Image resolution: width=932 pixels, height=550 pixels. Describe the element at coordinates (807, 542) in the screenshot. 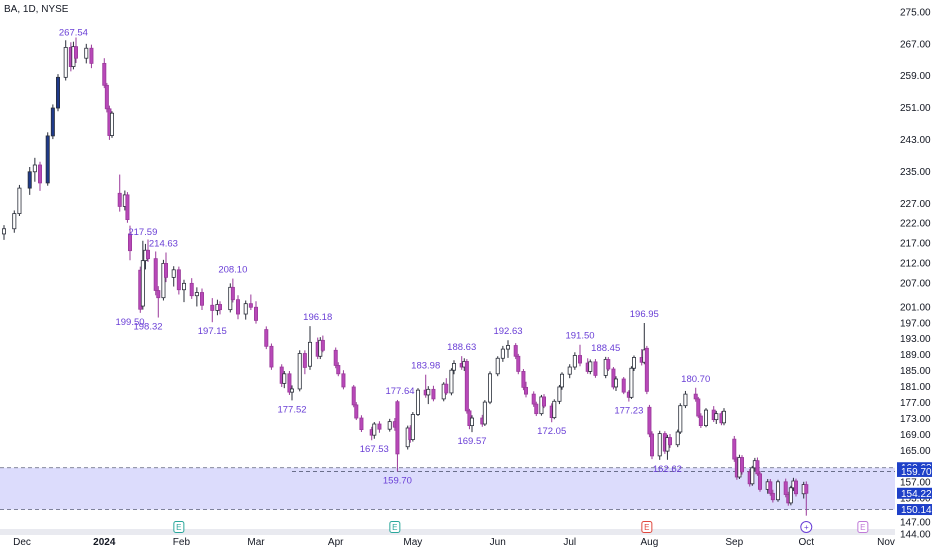

I see `x-tick-label: Oct` at that location.